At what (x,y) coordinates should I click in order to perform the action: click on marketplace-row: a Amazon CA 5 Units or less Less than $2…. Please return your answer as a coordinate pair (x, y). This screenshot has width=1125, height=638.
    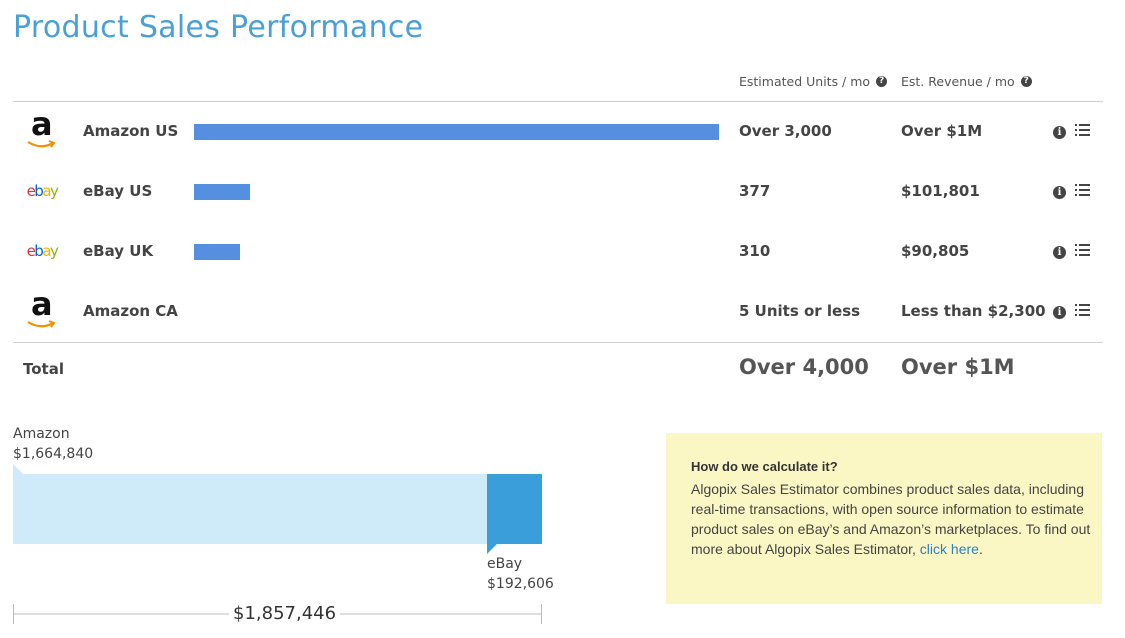
    Looking at the image, I should click on (558, 311).